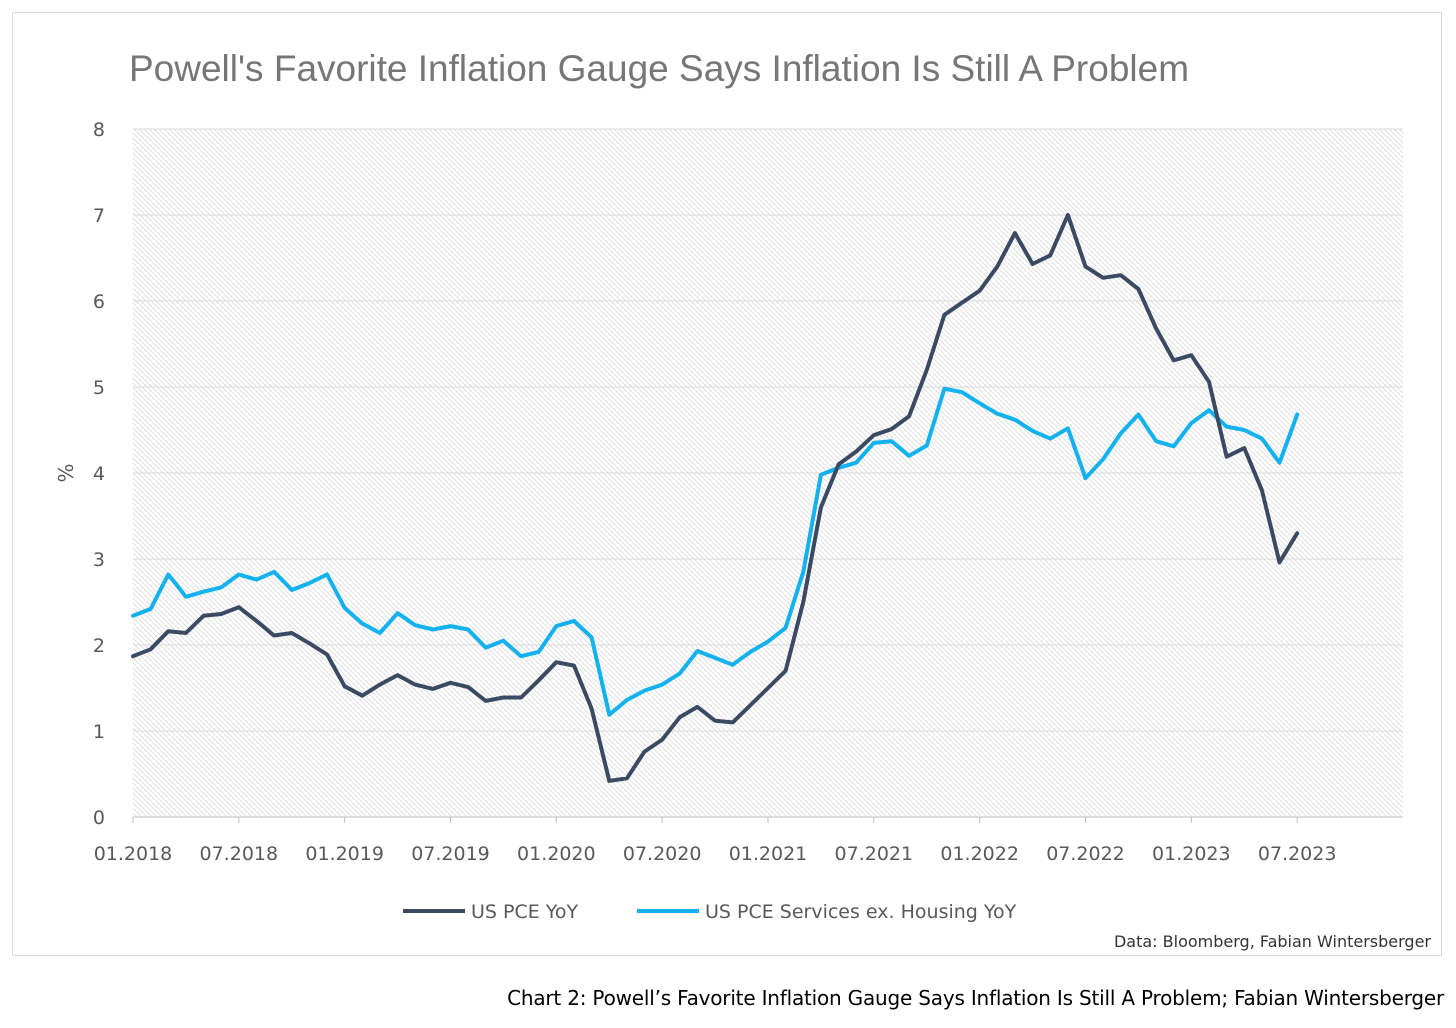 Image resolution: width=1456 pixels, height=1028 pixels. Describe the element at coordinates (99, 302) in the screenshot. I see `y-tick-label: 6` at that location.